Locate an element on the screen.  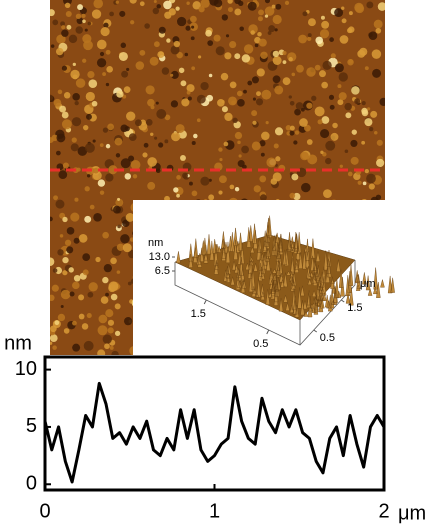
z-tick-label: 13.0 is located at coordinates (159, 257).